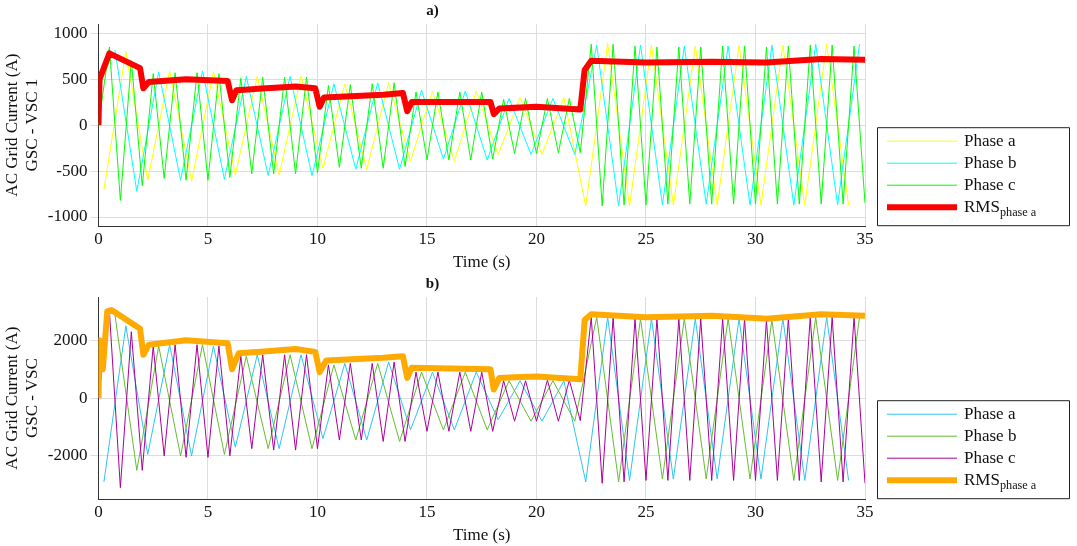  What do you see at coordinates (70, 32) in the screenshot?
I see `y-tick-label: 1000` at bounding box center [70, 32].